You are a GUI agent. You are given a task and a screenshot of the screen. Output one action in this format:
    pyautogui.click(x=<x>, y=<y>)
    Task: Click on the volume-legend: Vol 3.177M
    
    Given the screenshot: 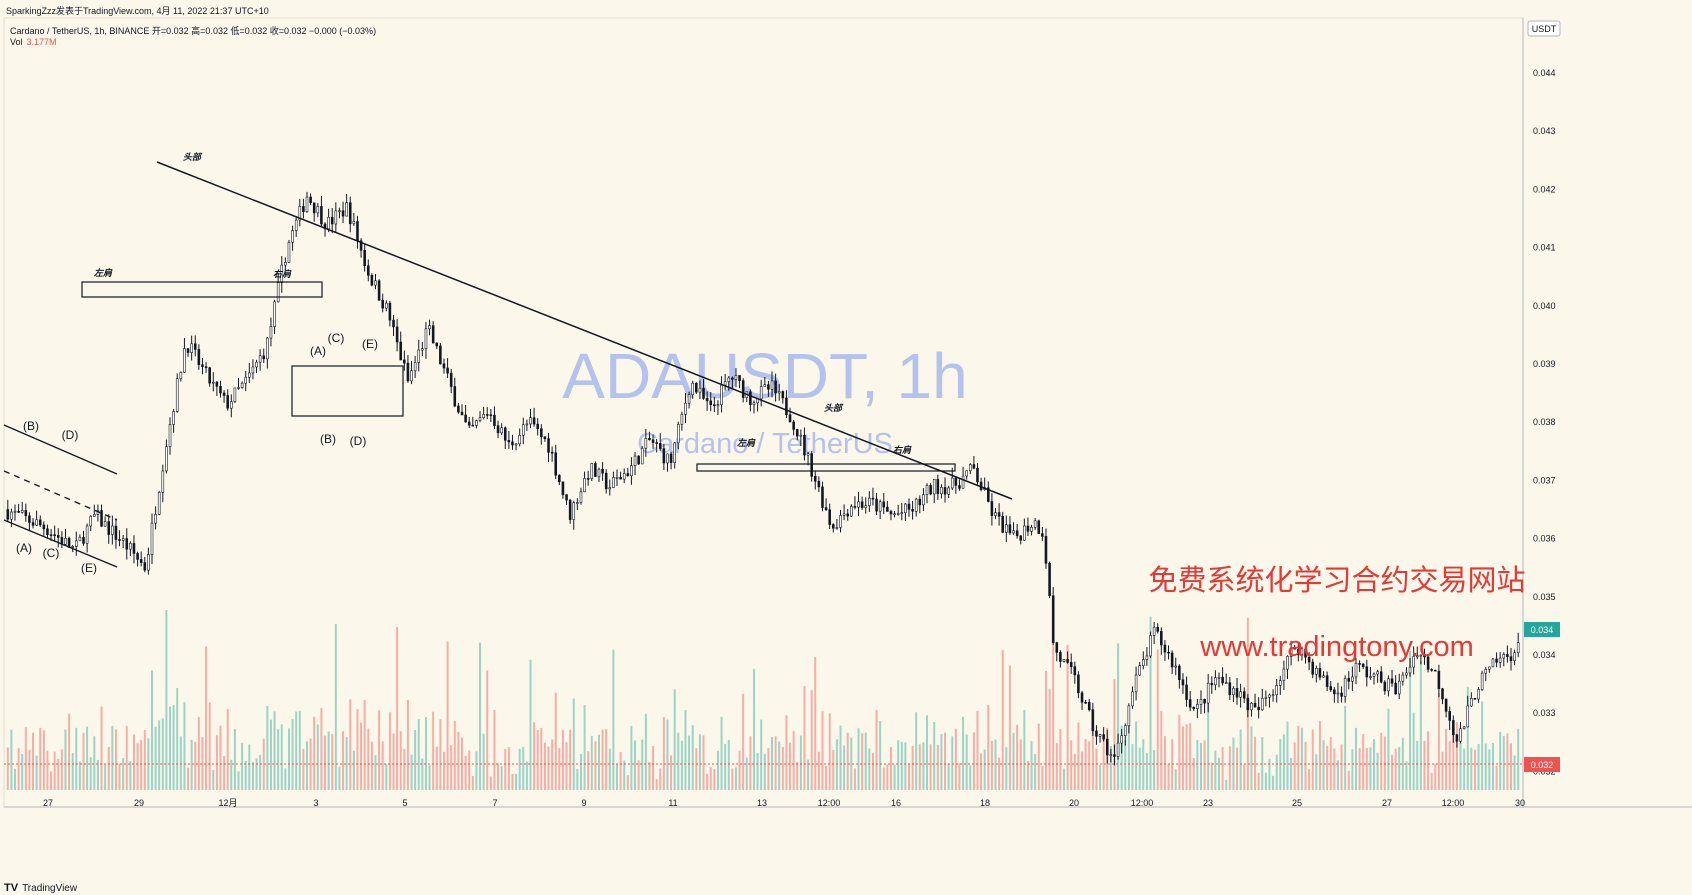 What is the action you would take?
    pyautogui.click(x=33, y=42)
    